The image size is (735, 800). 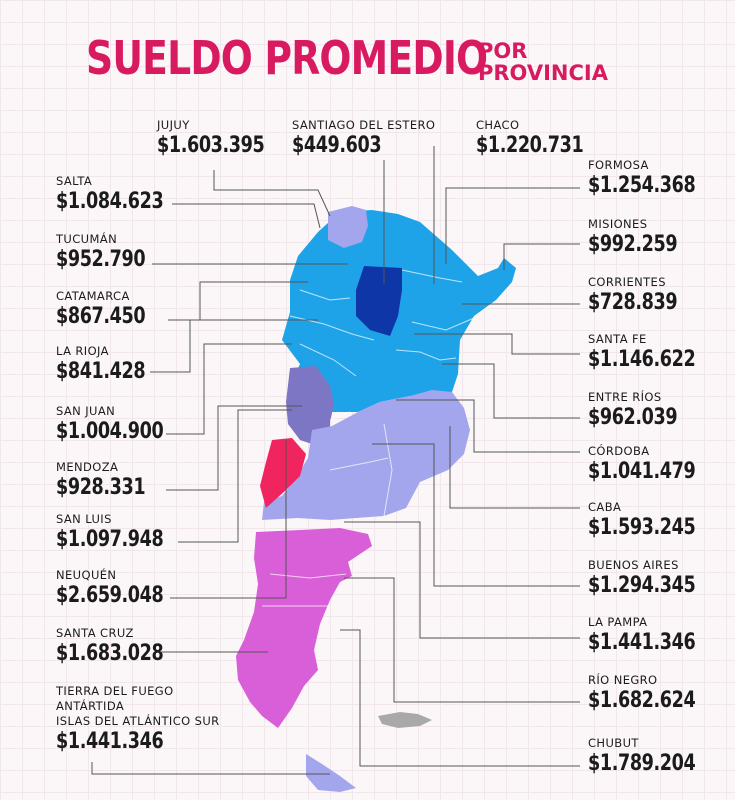 I want to click on label-cordoba: CÓRDOBA $1.041.479, so click(x=655, y=464).